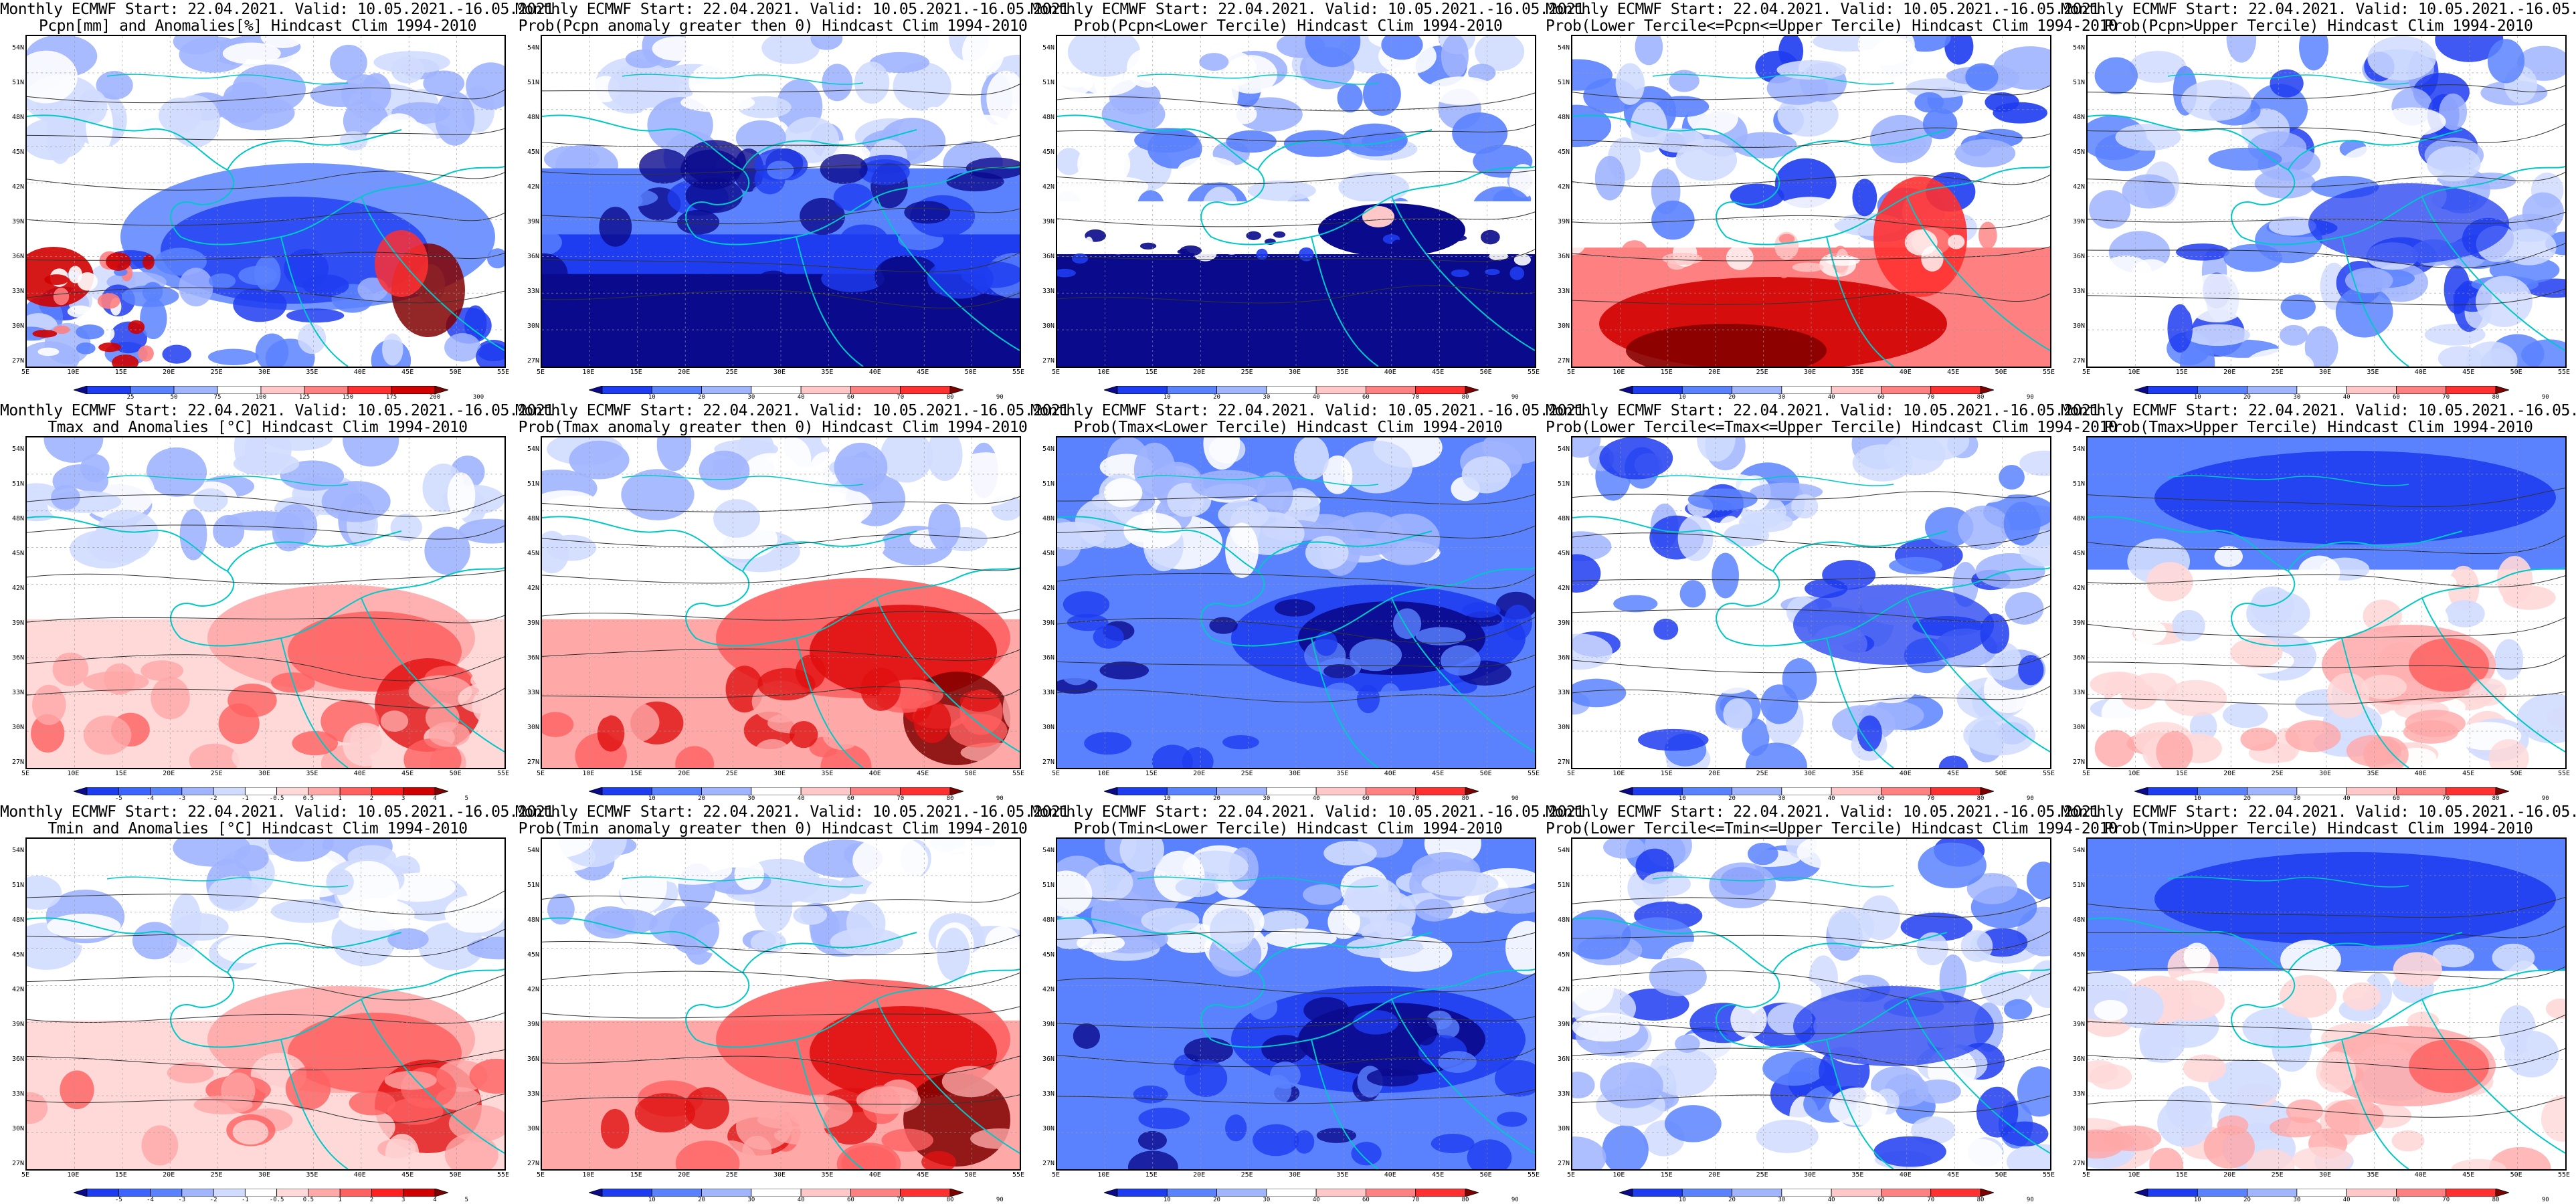 Image resolution: width=2576 pixels, height=1204 pixels. What do you see at coordinates (182, 1200) in the screenshot?
I see `colorbar-label: -3` at bounding box center [182, 1200].